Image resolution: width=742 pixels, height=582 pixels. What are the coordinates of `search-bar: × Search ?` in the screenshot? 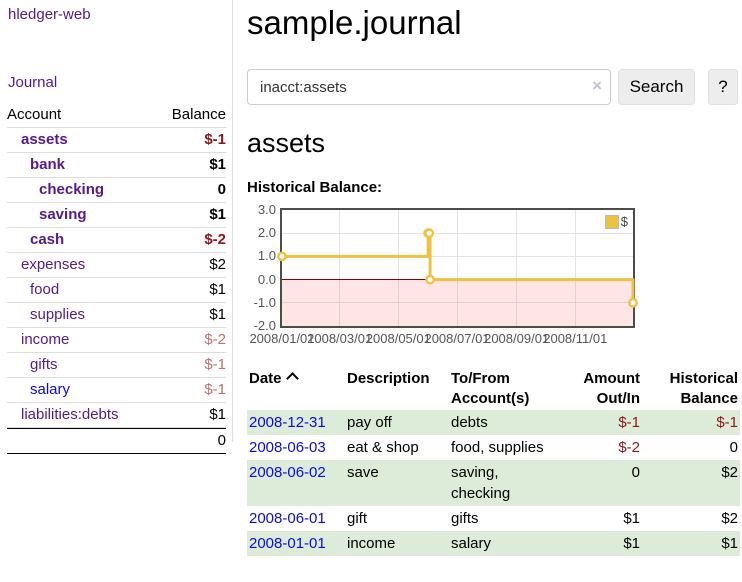 It's located at (494, 87).